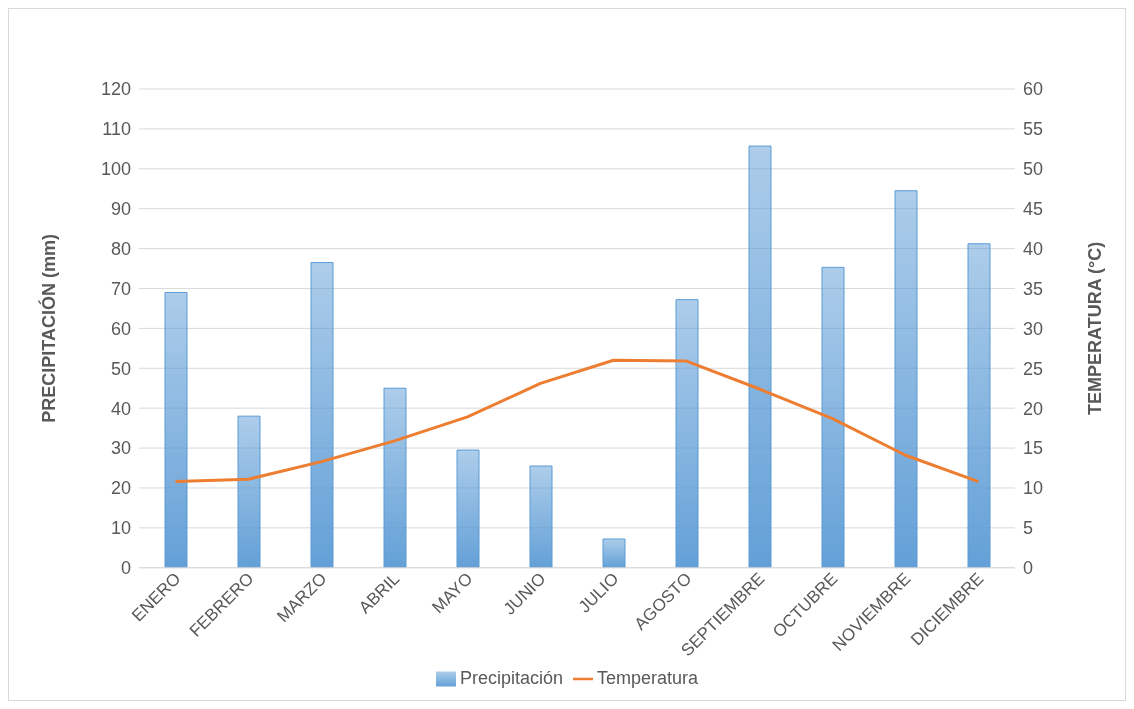  What do you see at coordinates (1033, 169) in the screenshot?
I see `y2-tick-label: 50` at bounding box center [1033, 169].